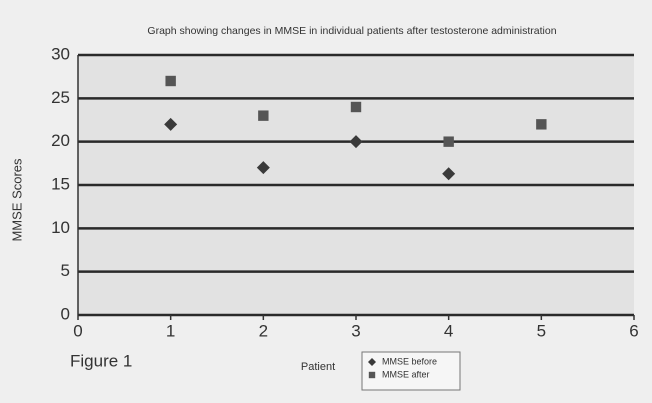 This screenshot has width=652, height=403. What do you see at coordinates (263, 330) in the screenshot?
I see `x-tick-label: 2` at bounding box center [263, 330].